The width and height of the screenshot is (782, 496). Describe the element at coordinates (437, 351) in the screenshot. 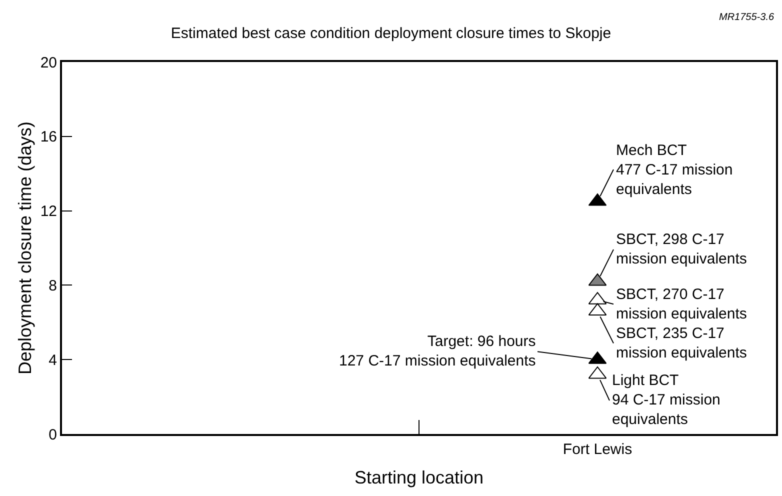

I see `annotation: Target: 96 hours 127 C-17 mission equivalents` at that location.